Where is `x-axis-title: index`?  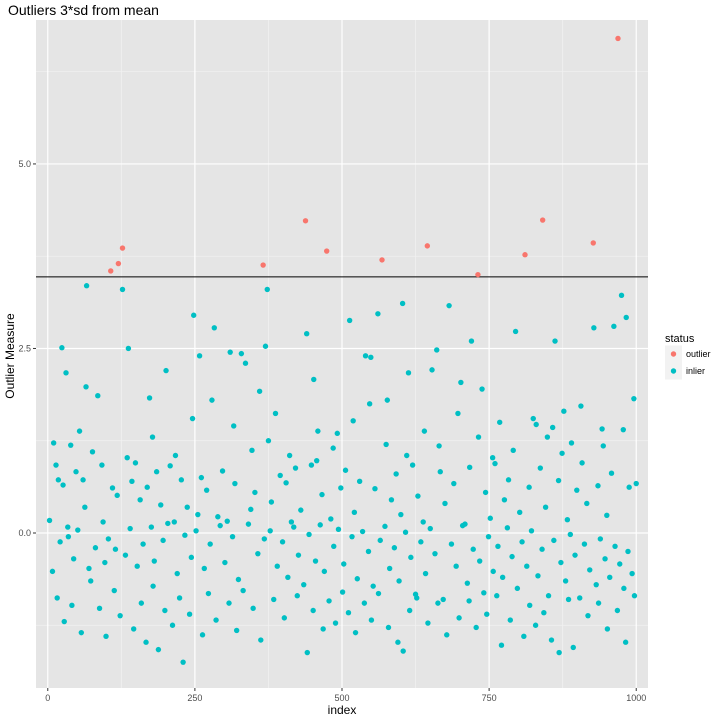
x-axis-title: index is located at coordinates (342, 710).